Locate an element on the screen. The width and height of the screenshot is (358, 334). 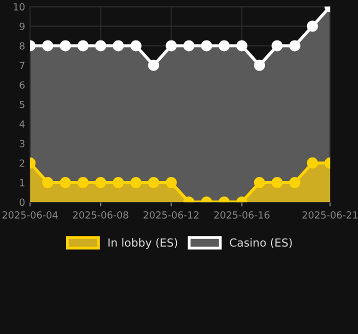
y-tick-label: 5 is located at coordinates (22, 104).